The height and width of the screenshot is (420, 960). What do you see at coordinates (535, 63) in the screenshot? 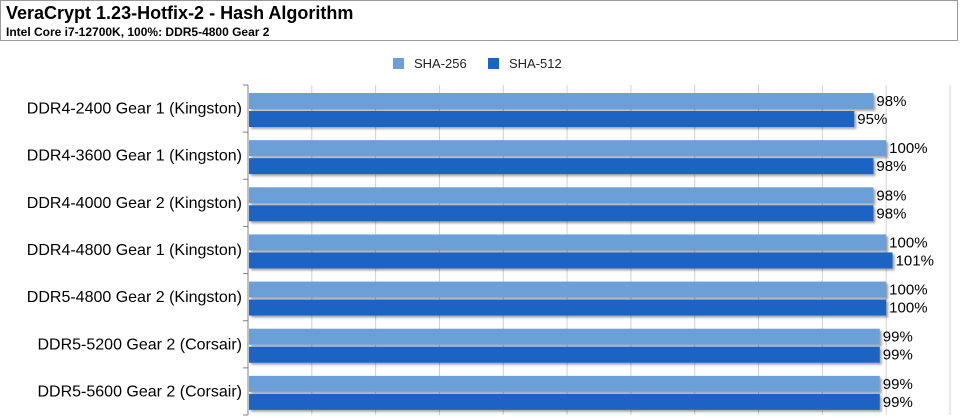
I see `legend-label-sha512: SHA-512` at bounding box center [535, 63].